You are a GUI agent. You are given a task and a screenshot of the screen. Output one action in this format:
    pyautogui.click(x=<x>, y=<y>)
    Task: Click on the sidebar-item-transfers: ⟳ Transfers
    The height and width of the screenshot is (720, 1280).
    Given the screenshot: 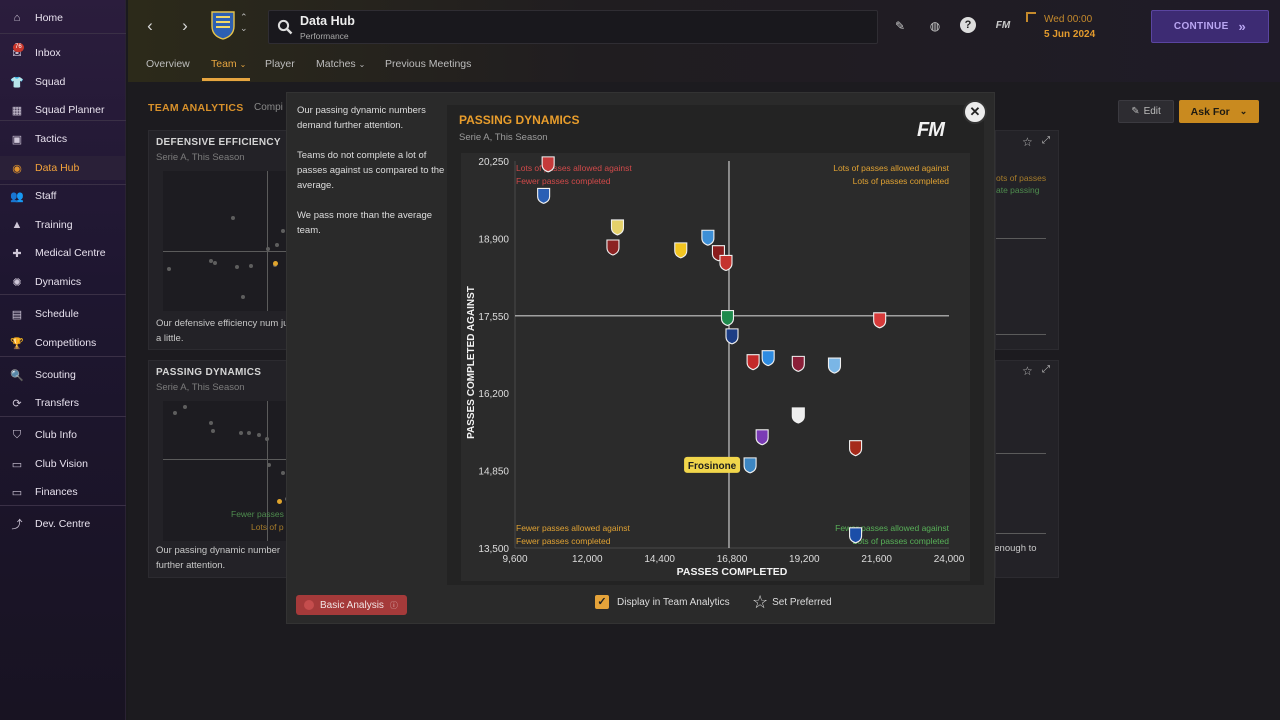 What is the action you would take?
    pyautogui.click(x=63, y=403)
    